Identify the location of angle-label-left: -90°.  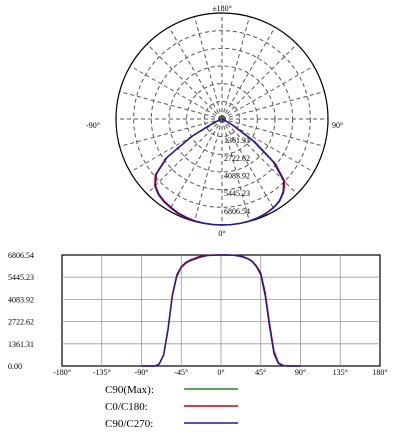
(93, 125).